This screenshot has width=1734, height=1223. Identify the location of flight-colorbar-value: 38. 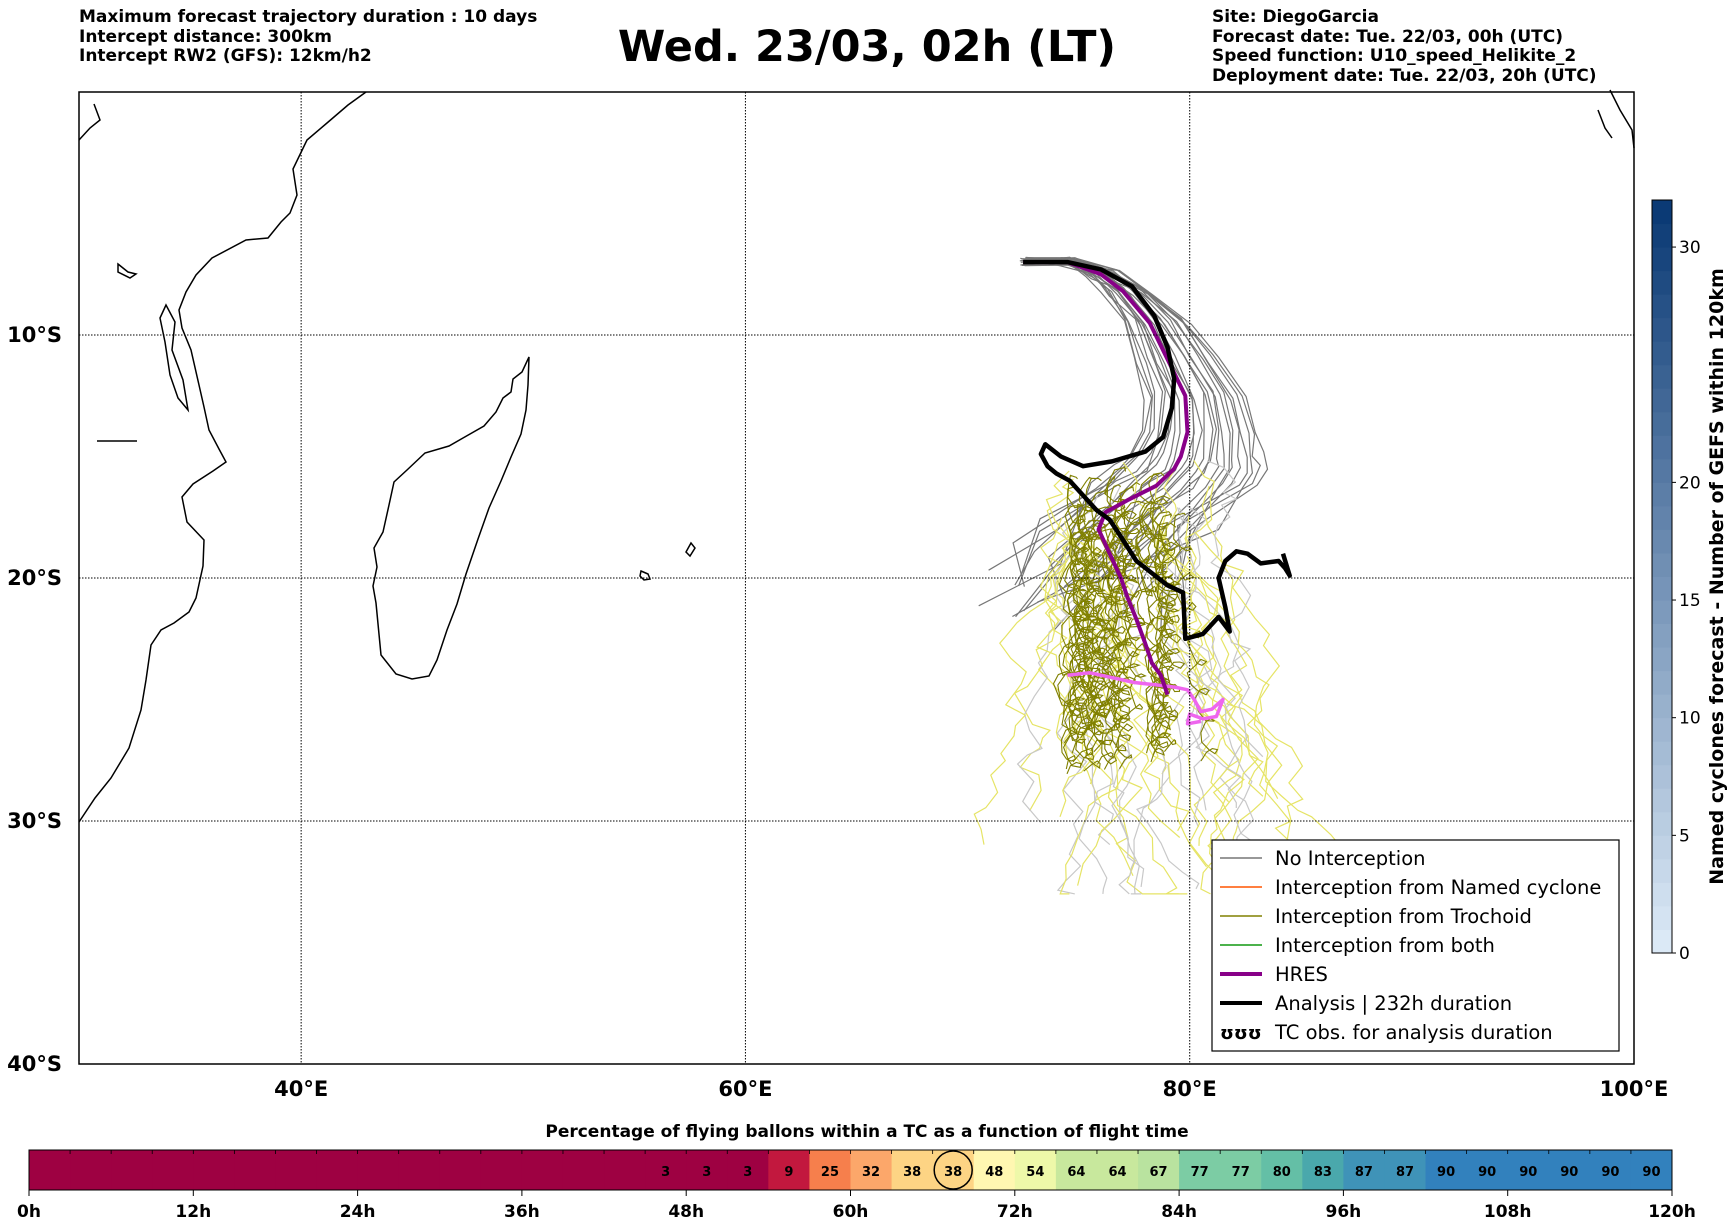
(953, 1172).